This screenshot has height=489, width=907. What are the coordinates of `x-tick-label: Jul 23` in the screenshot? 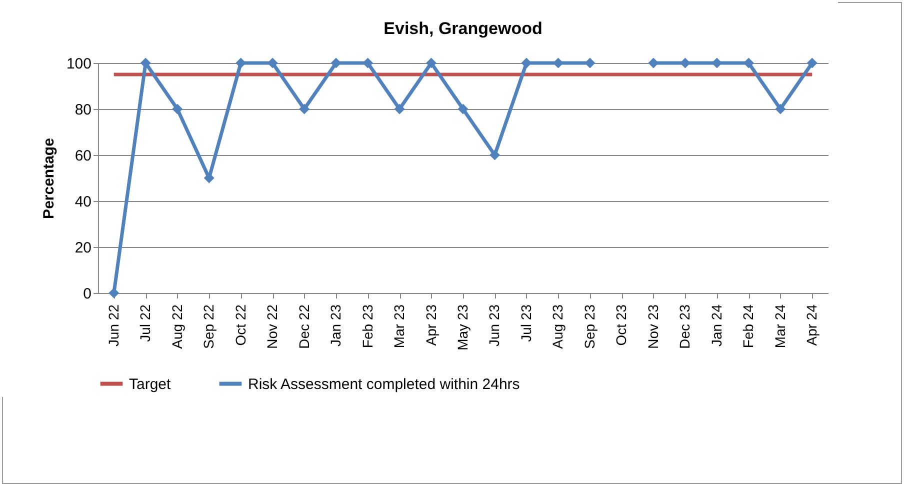 It's located at (526, 323).